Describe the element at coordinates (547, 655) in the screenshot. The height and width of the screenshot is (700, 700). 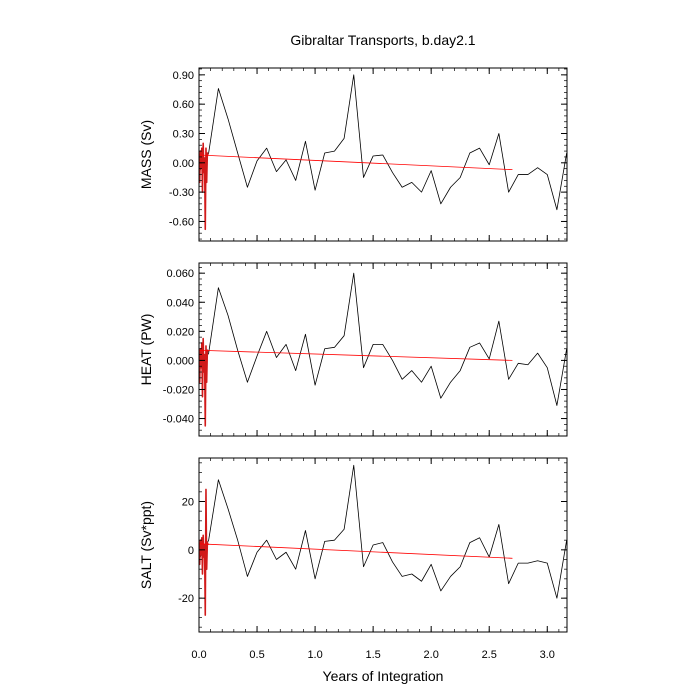
I see `x-tick-label: 3.0` at that location.